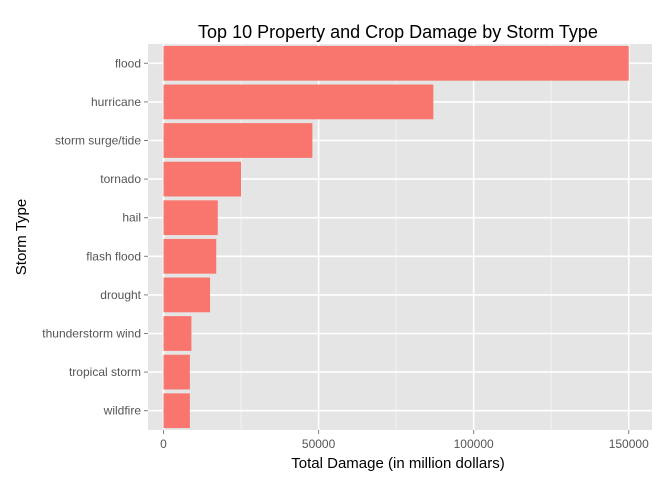 Image resolution: width=672 pixels, height=480 pixels. I want to click on bar-flash-flood, so click(190, 256).